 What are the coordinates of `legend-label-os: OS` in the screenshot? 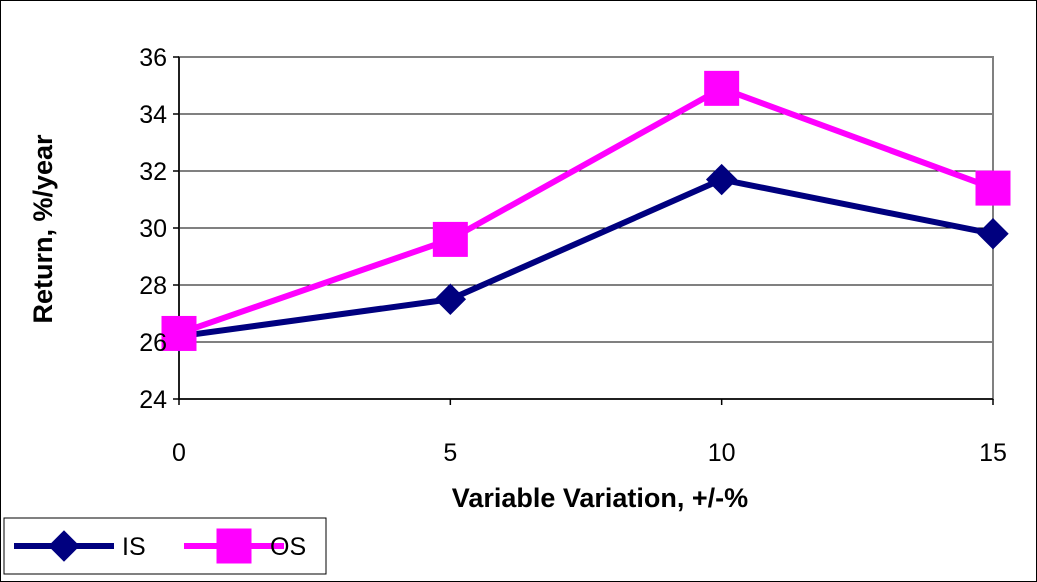 It's located at (288, 547).